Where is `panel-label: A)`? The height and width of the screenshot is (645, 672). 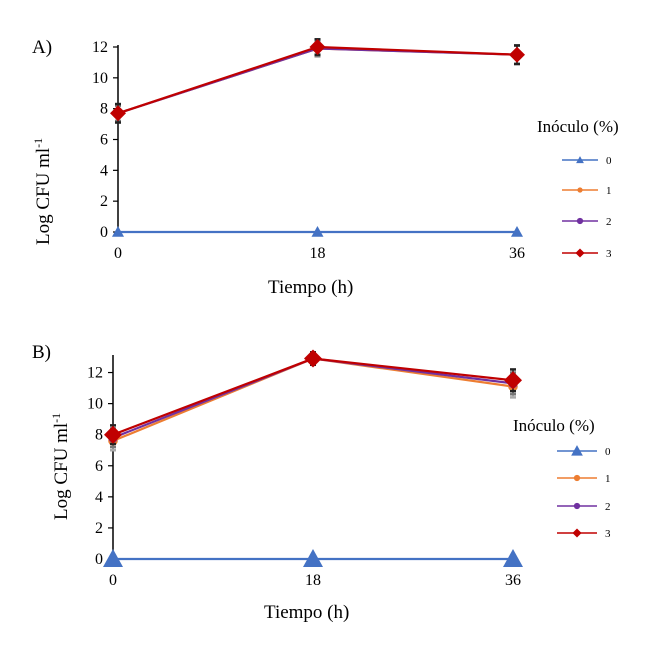 panel-label: A) is located at coordinates (42, 47).